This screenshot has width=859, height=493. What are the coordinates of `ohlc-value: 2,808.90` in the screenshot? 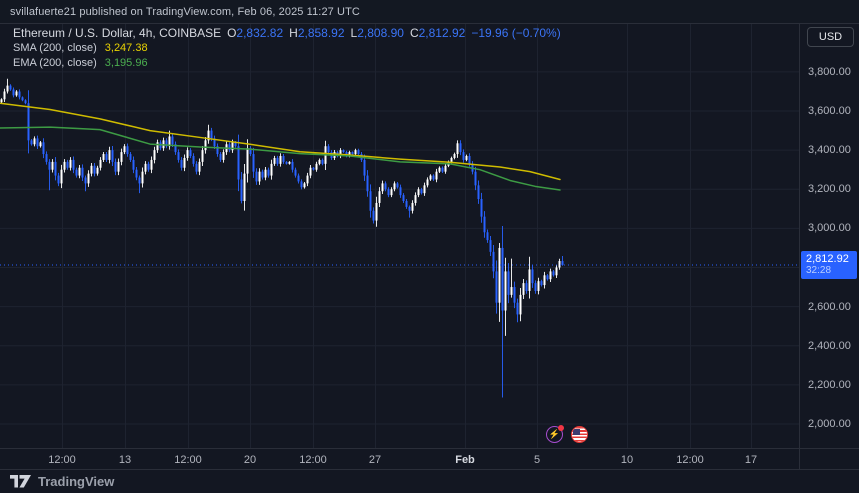 It's located at (380, 33).